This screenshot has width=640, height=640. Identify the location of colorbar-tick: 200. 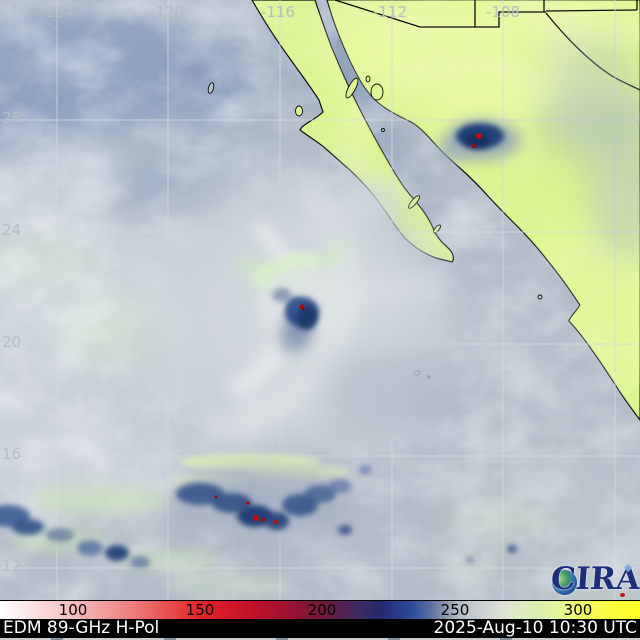
(322, 610).